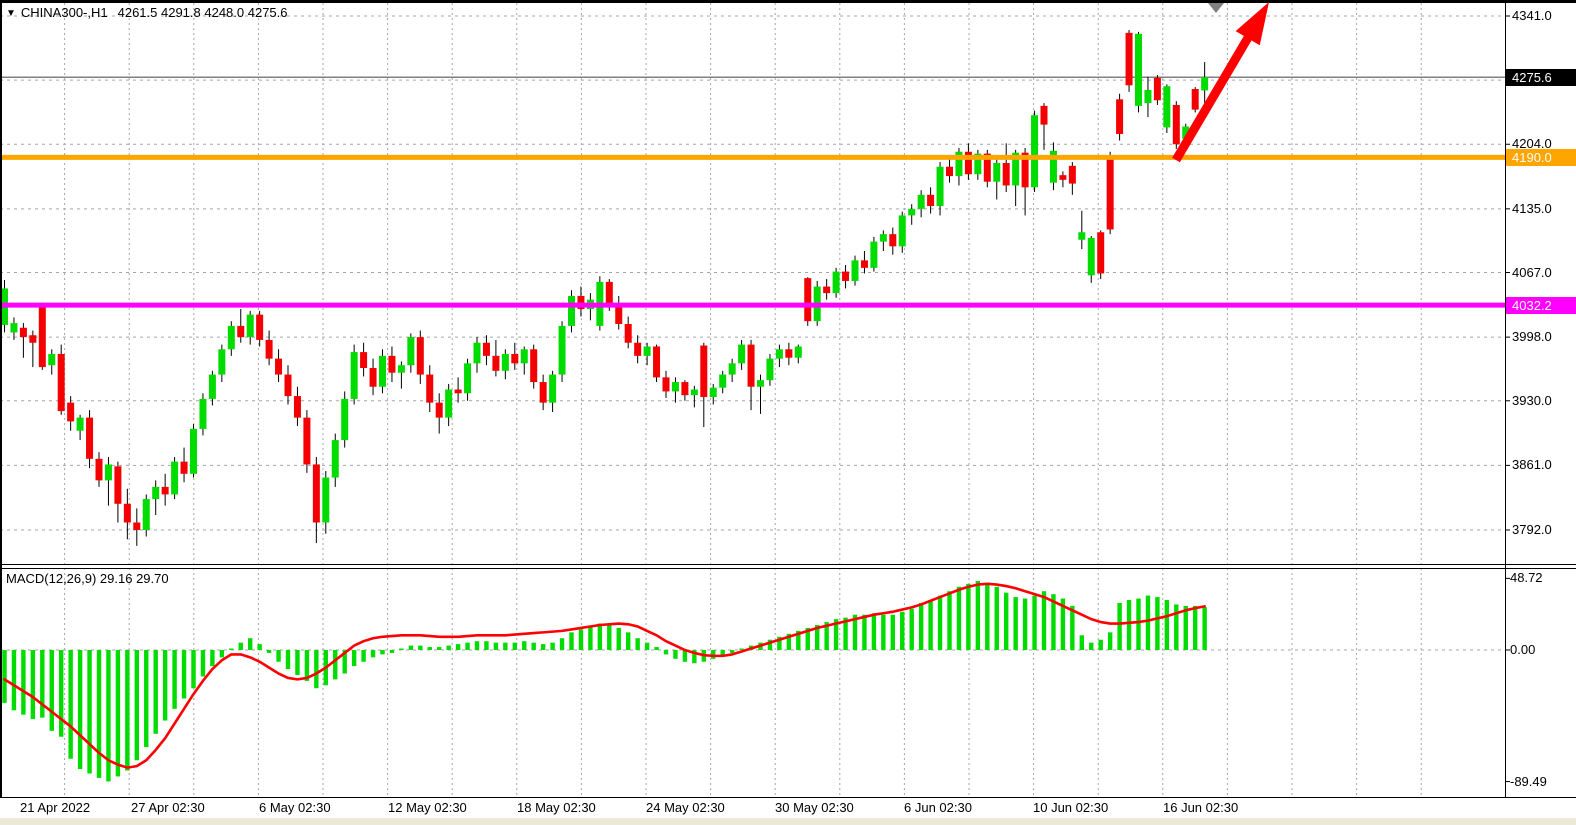  I want to click on ohlc-readout: 4261.5 4291.8 4248.0 4275.6, so click(202, 12).